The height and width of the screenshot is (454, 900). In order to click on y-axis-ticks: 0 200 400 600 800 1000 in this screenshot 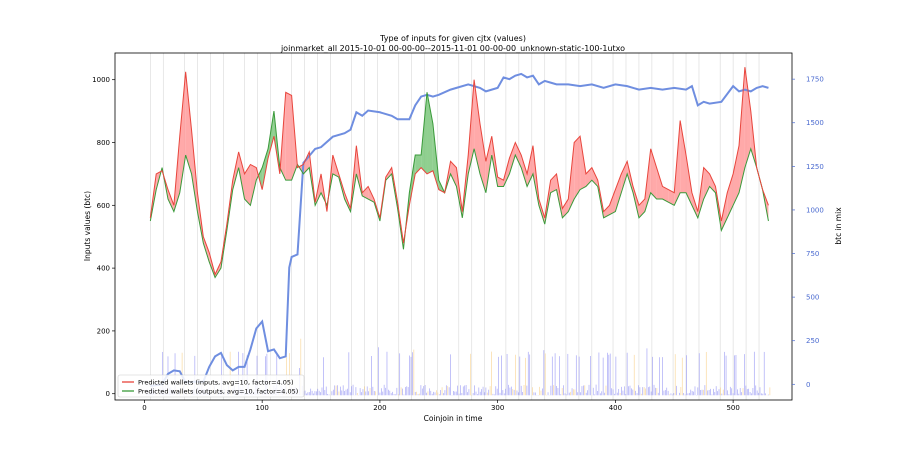, I will do `click(103, 237)`.